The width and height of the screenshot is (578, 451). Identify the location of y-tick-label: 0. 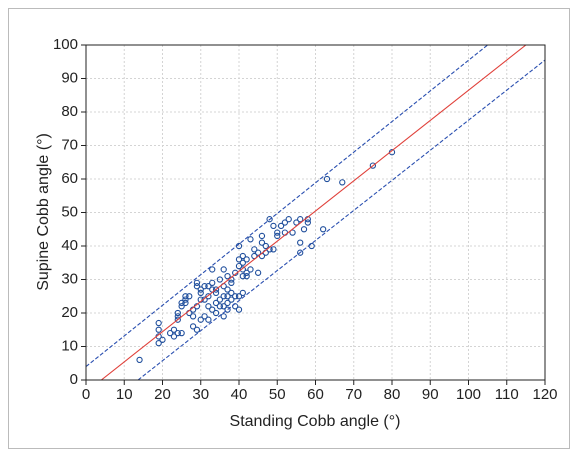
(74, 379).